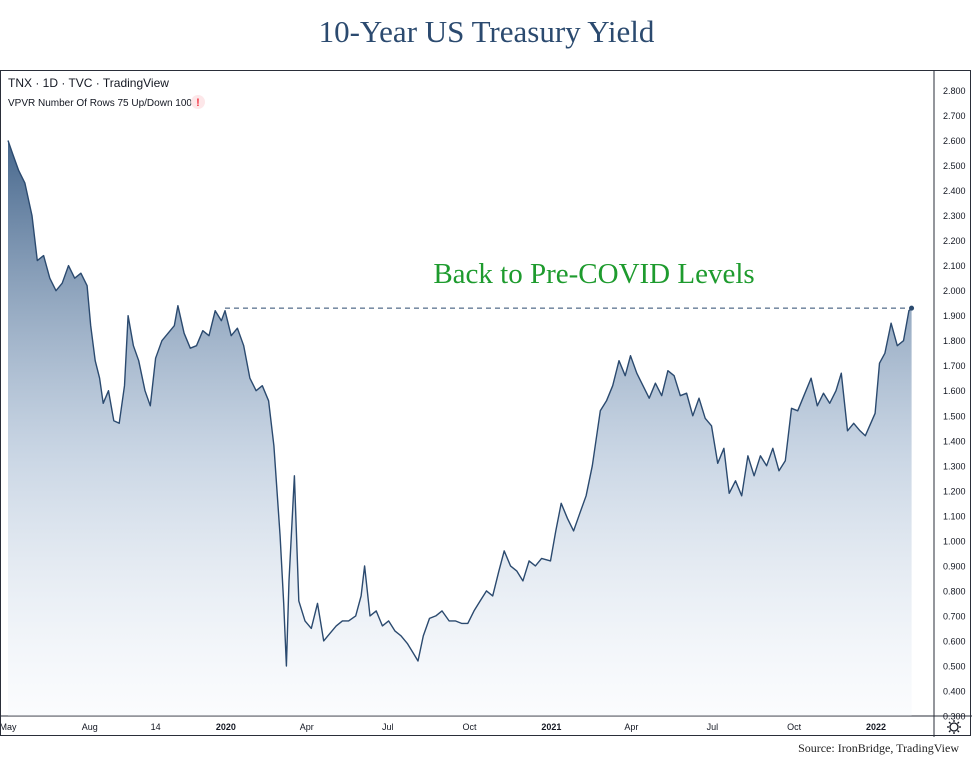 The width and height of the screenshot is (973, 762). Describe the element at coordinates (100, 103) in the screenshot. I see `indicator-line: VPVR Number Of Rows 75 Up/Down 100` at that location.